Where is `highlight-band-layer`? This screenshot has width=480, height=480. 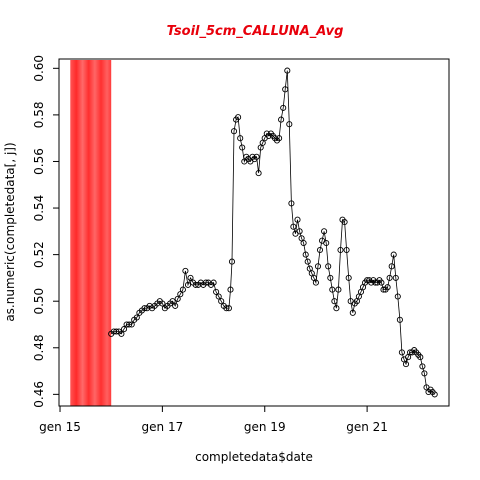
highlight-band-layer is located at coordinates (91, 233).